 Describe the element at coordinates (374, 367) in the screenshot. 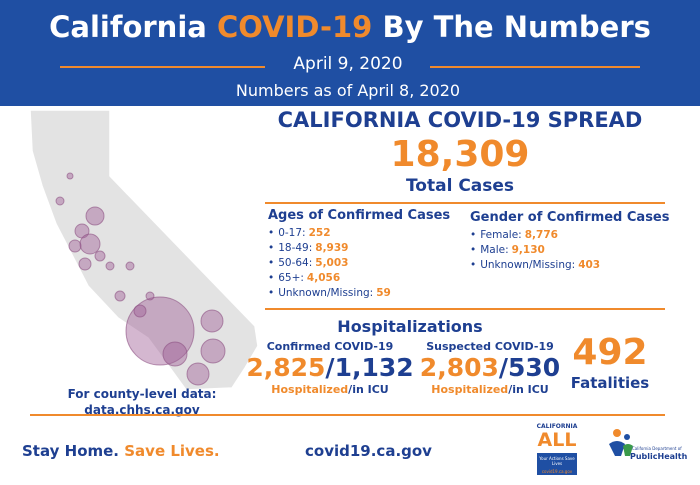

I see `hosp-icu: 1,132` at that location.